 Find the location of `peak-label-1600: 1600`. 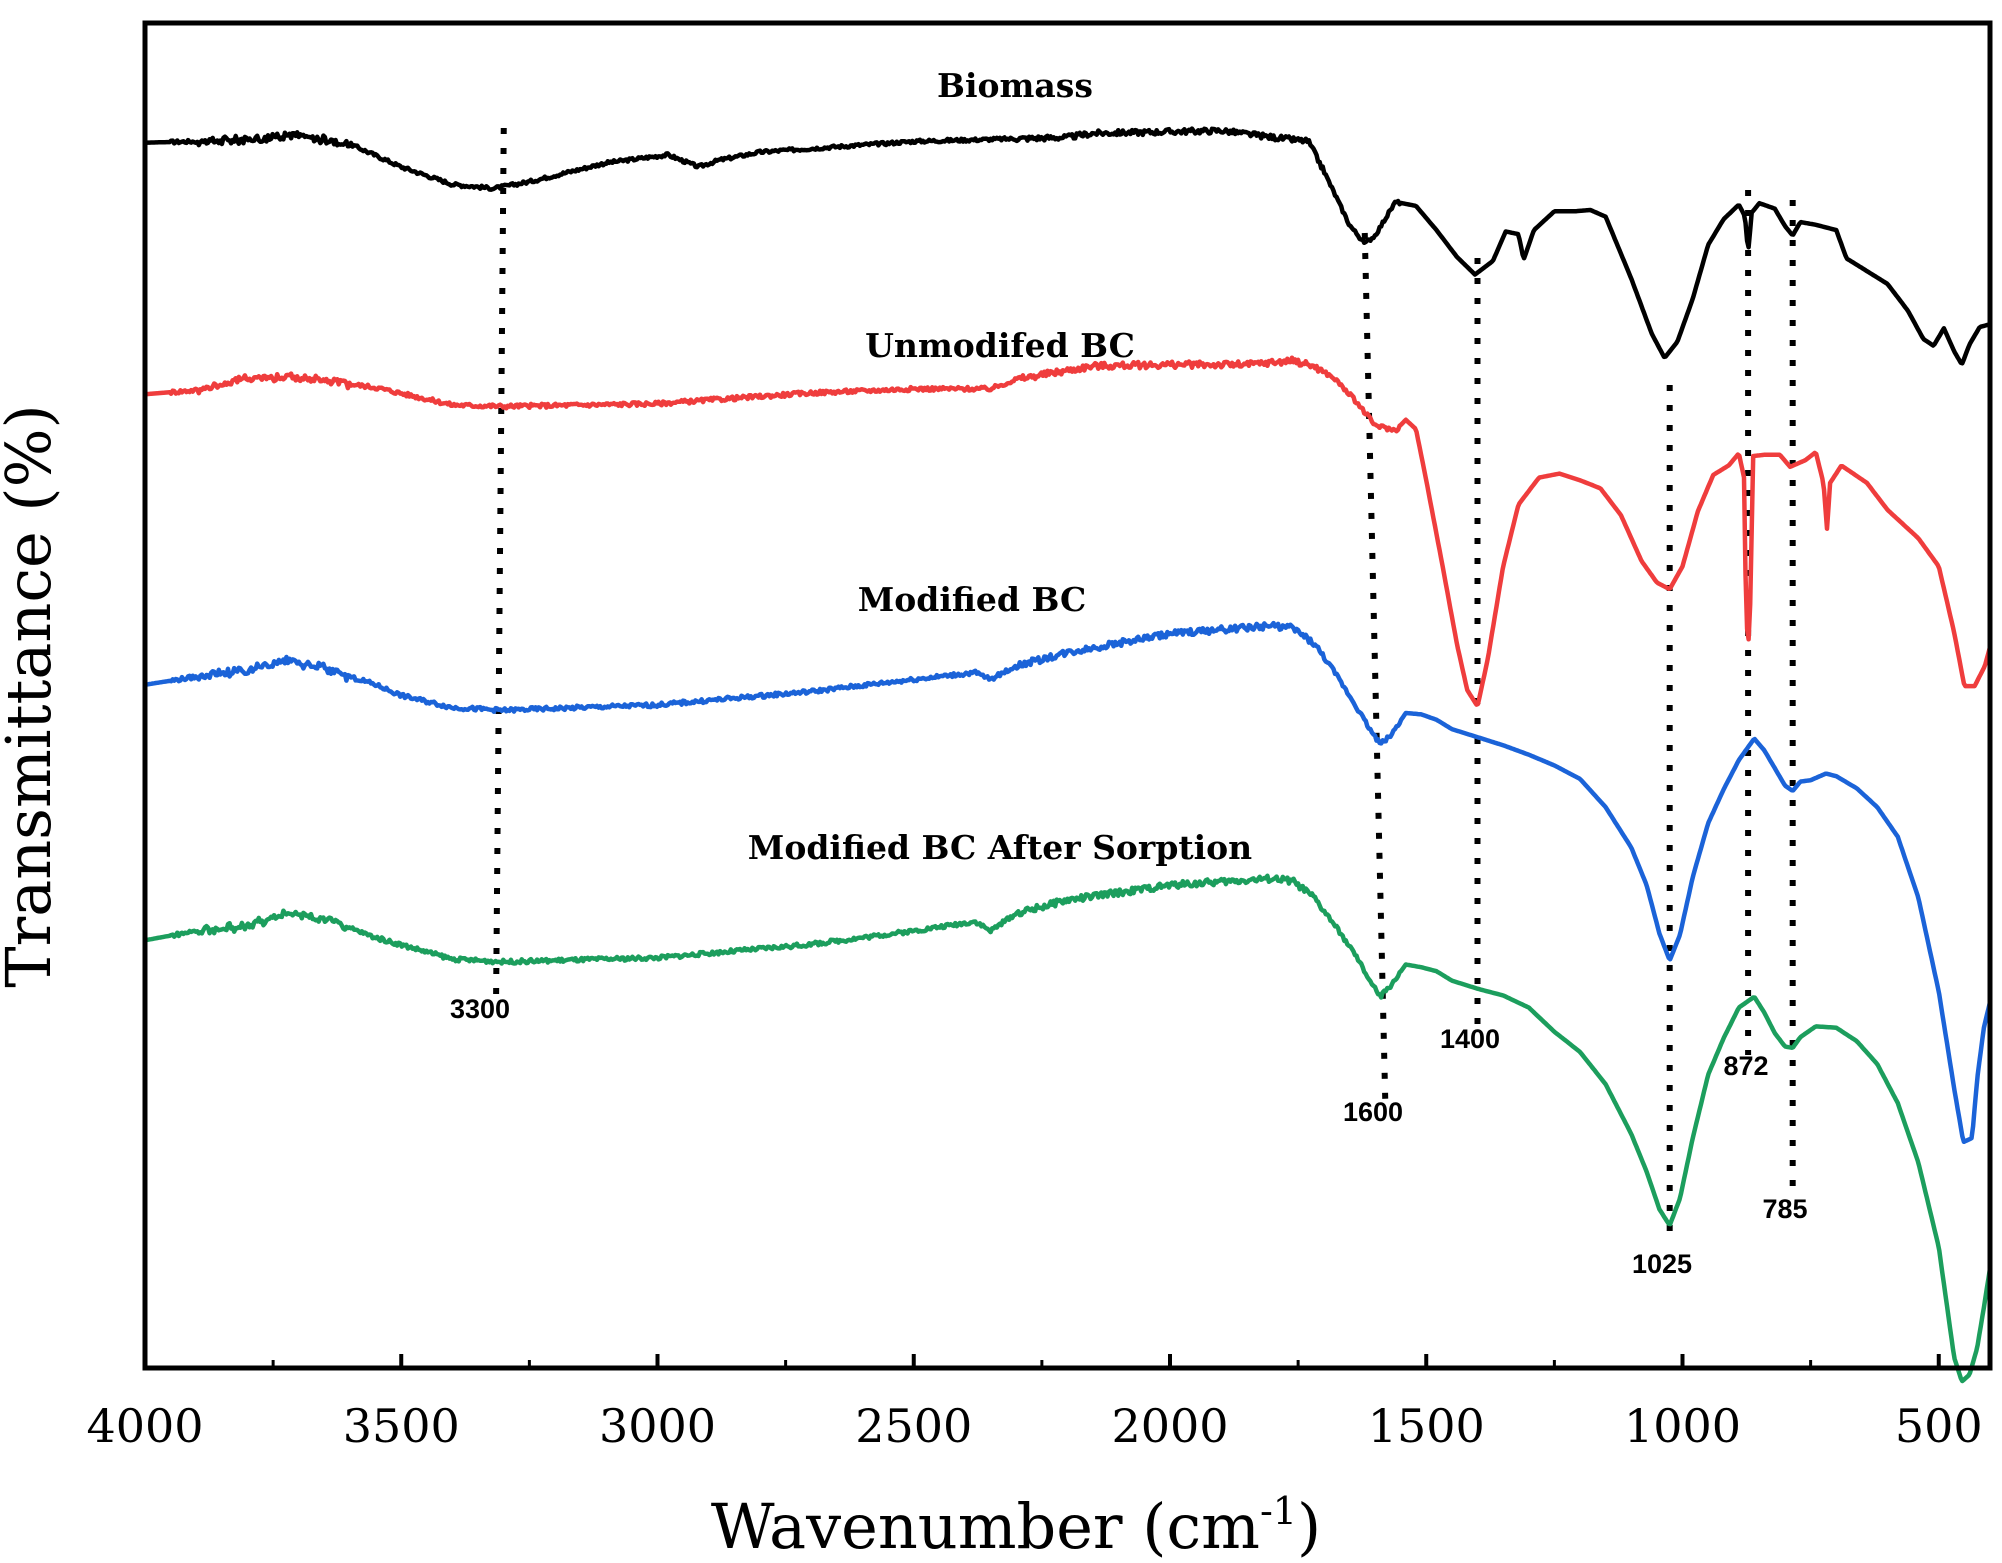

peak-label-1600: 1600 is located at coordinates (1373, 1112).